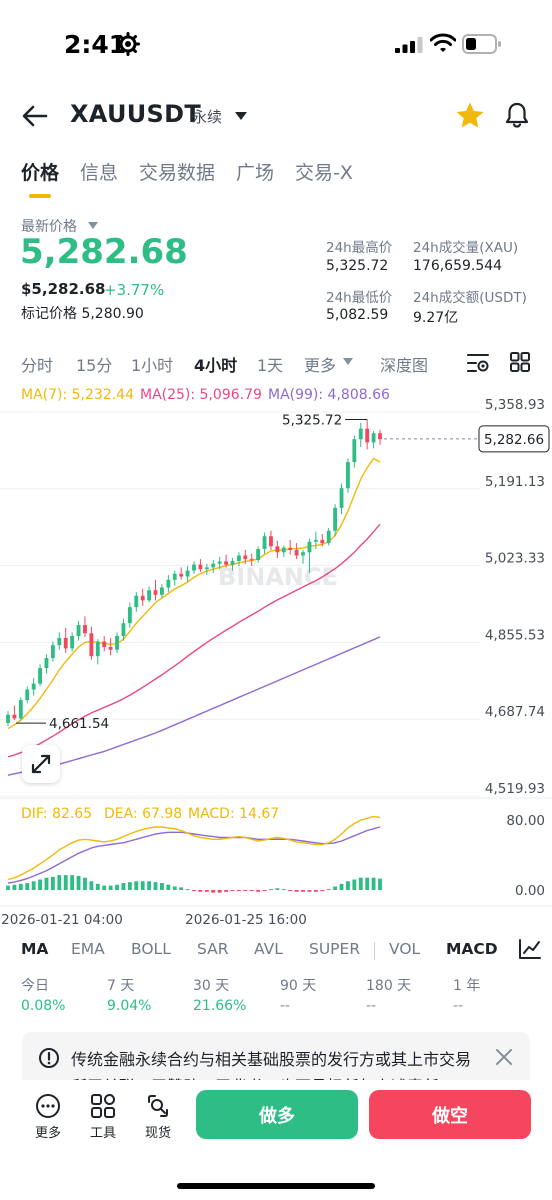  What do you see at coordinates (135, 114) in the screenshot?
I see `symbol-title: XAUUSDT` at bounding box center [135, 114].